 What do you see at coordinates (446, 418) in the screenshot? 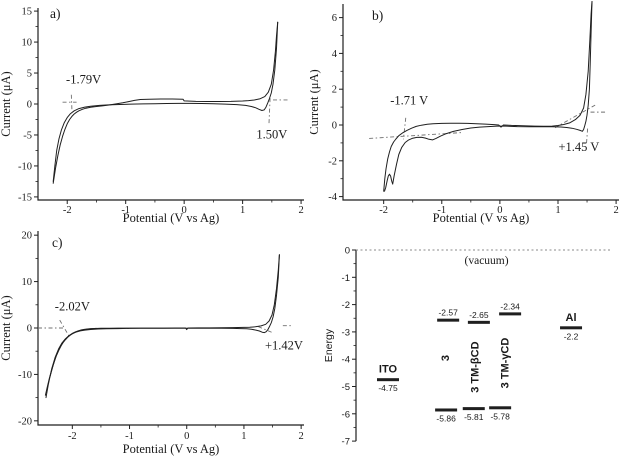
I see `energy-value-mol3-homo: -5.86` at bounding box center [446, 418].